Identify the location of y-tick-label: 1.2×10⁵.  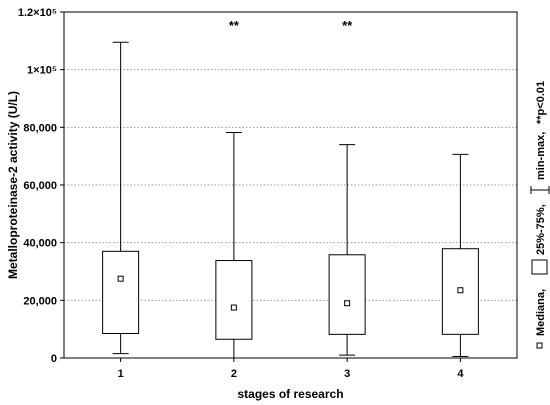
(37, 13).